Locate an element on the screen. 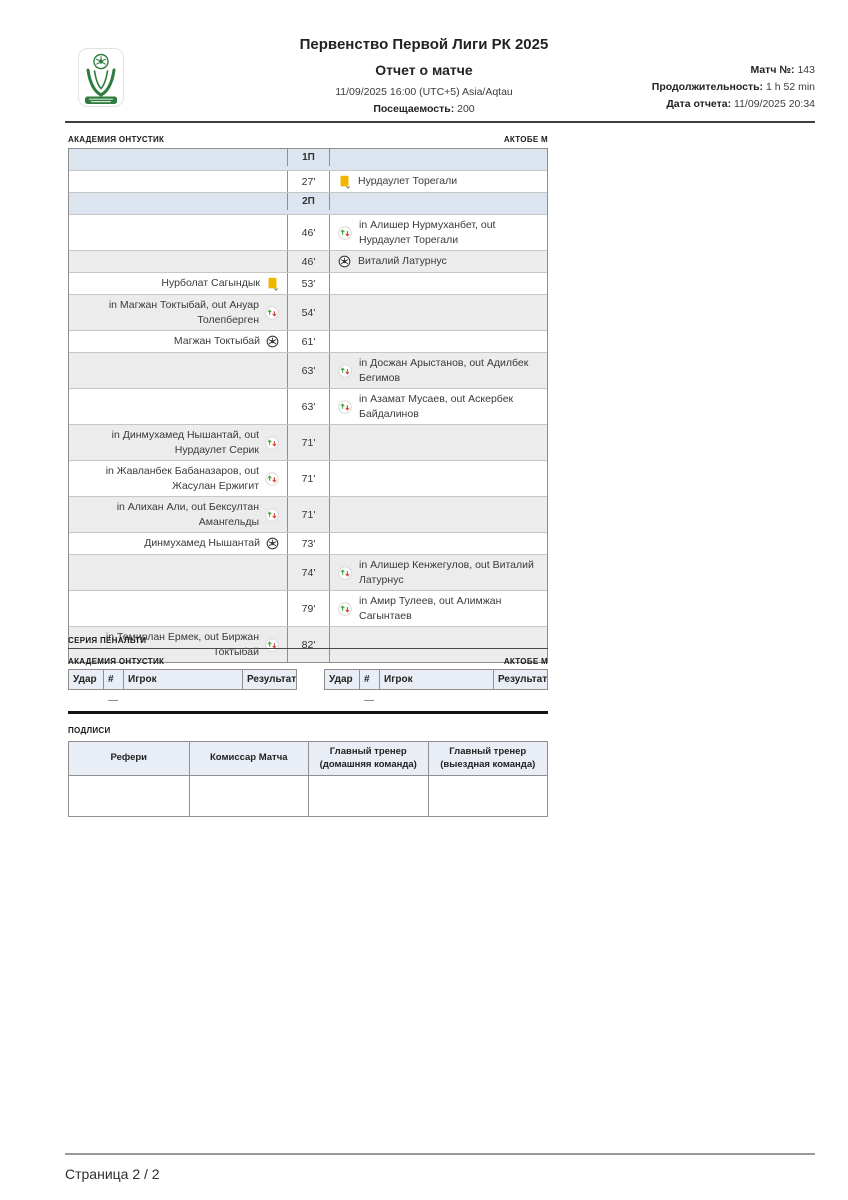 This screenshot has width=848, height=1200. event-text: Динмухамед Нышантай is located at coordinates (202, 543).